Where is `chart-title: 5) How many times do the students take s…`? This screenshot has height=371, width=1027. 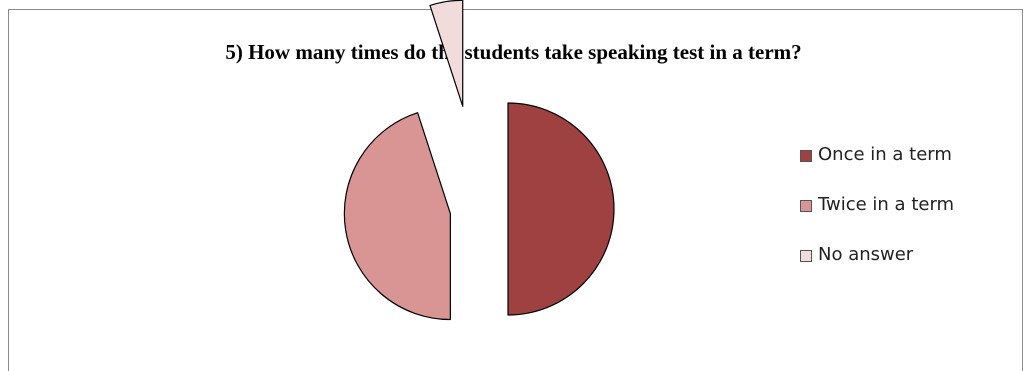
chart-title: 5) How many times do the students take s… is located at coordinates (513, 52).